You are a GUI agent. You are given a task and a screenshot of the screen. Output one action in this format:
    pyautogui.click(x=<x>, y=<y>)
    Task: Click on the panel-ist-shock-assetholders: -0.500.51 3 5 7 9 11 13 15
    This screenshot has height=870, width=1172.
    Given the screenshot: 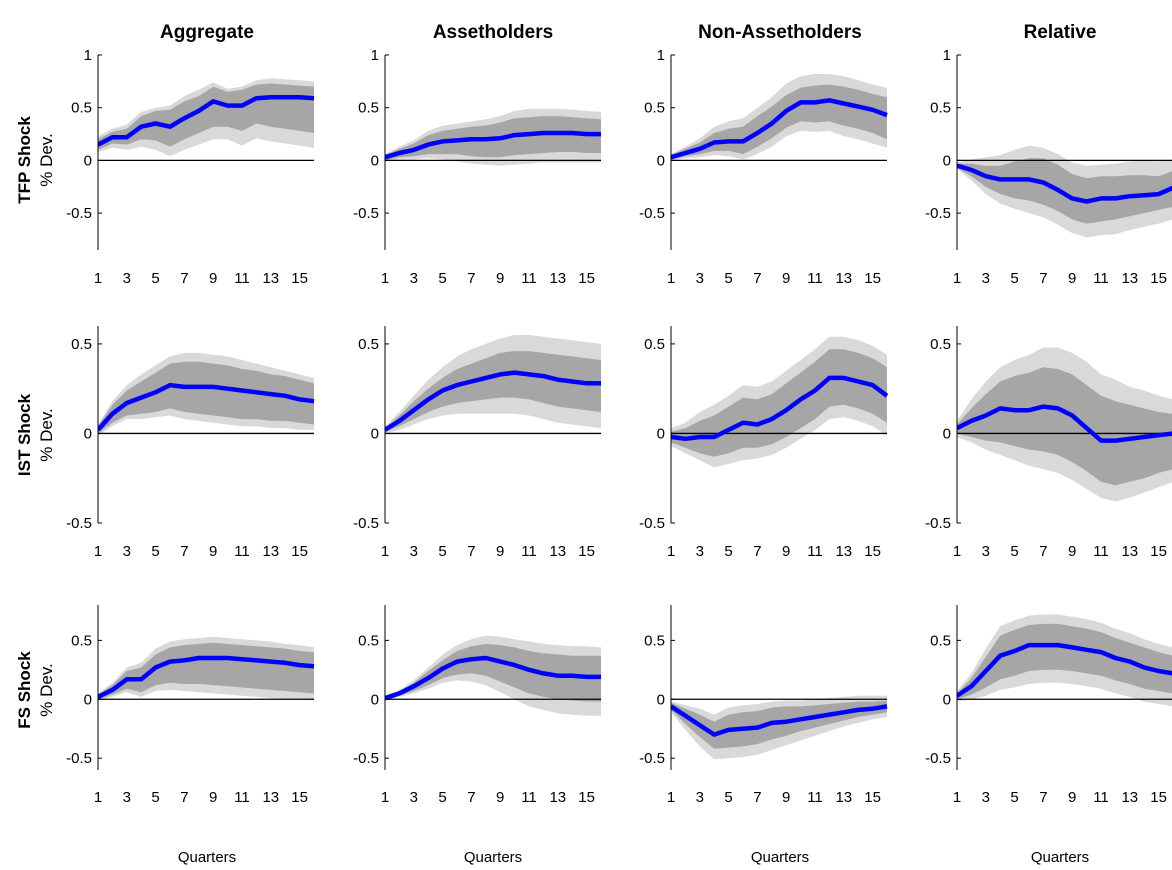 What is the action you would take?
    pyautogui.click(x=477, y=443)
    